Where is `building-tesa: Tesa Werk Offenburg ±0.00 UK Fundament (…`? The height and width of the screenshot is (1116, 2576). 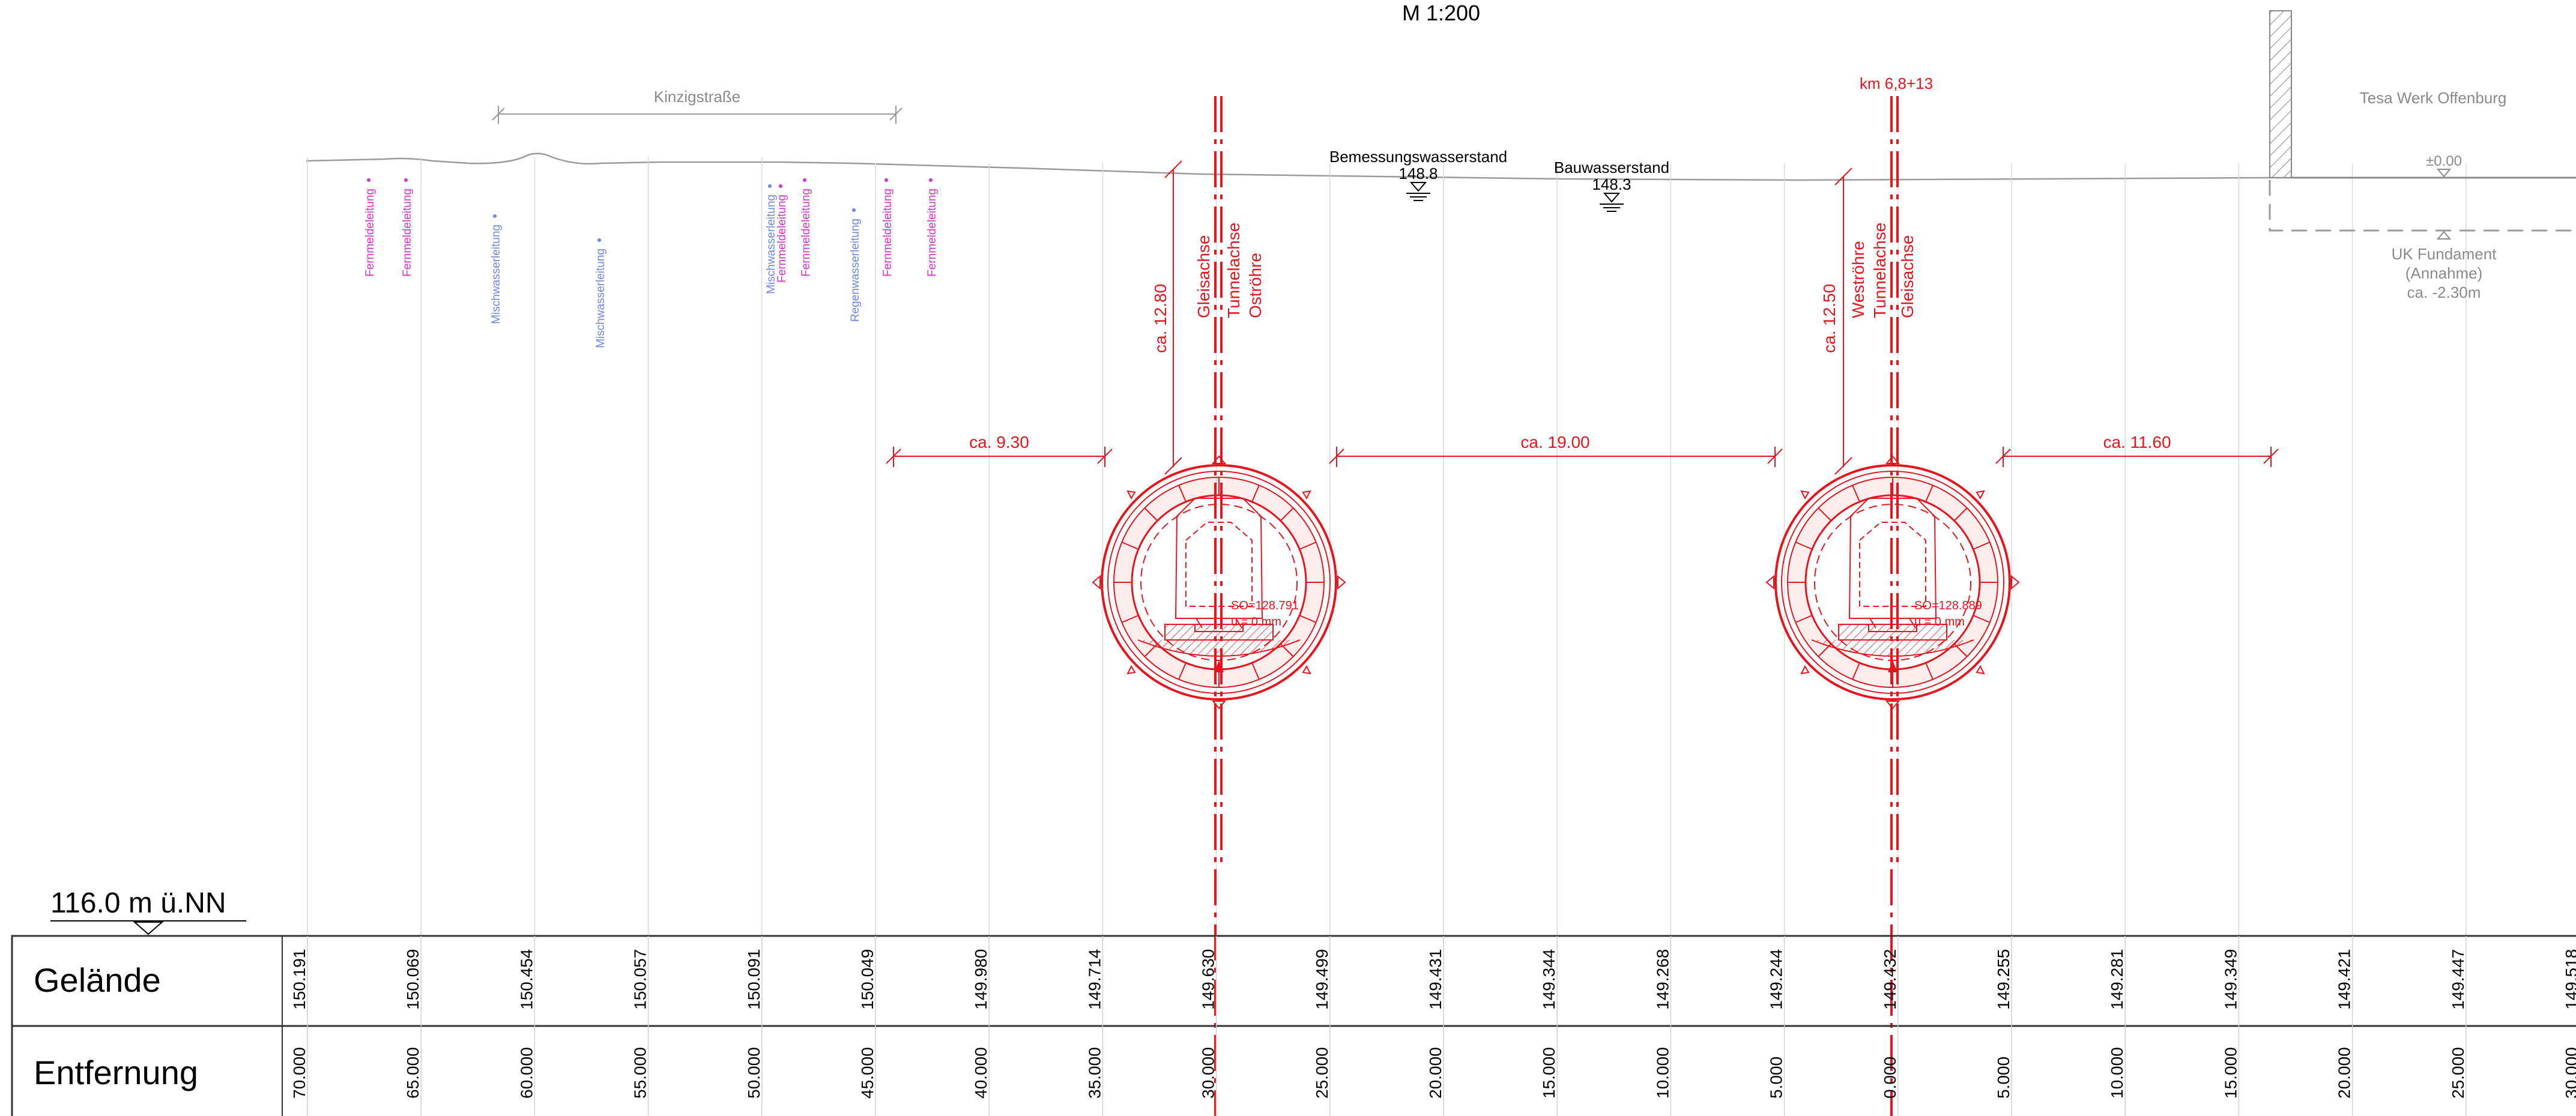
building-tesa: Tesa Werk Offenburg ±0.00 UK Fundament (… is located at coordinates (2422, 155).